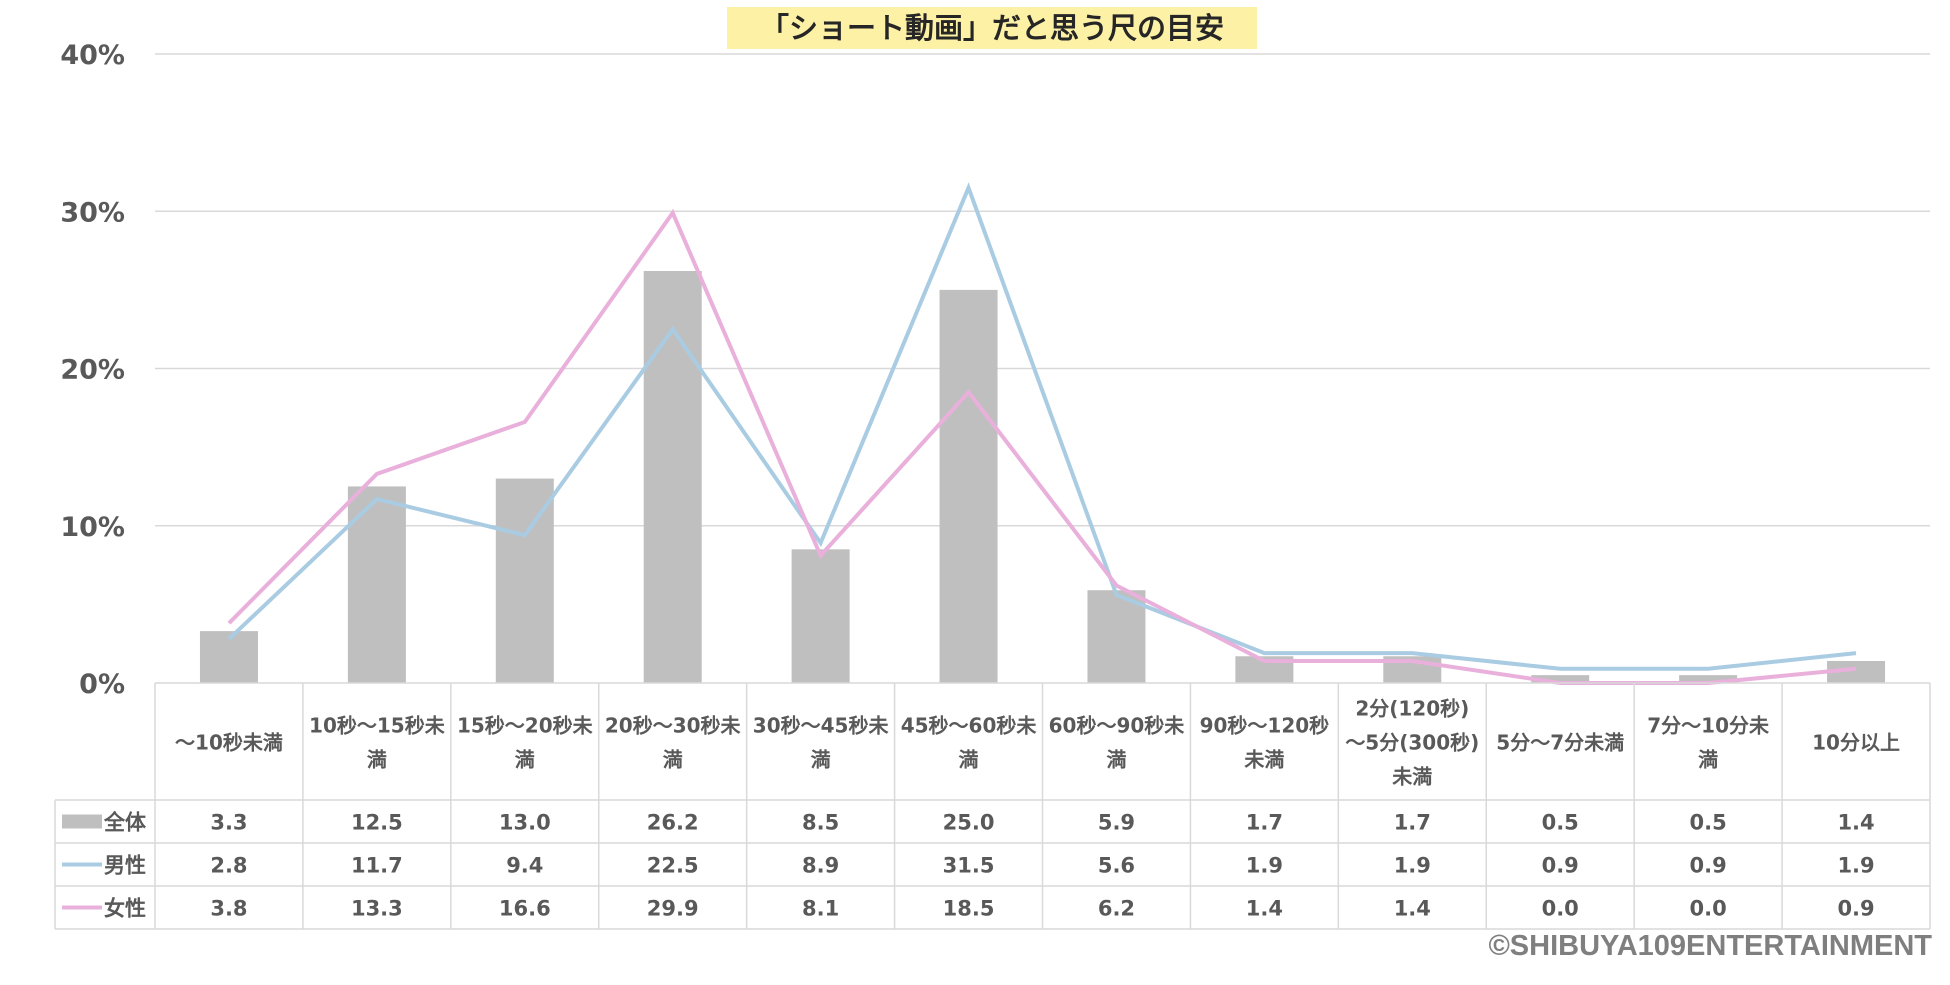 This screenshot has width=1950, height=985. I want to click on x-tick-label: 60秒～90秒未満, so click(1117, 743).